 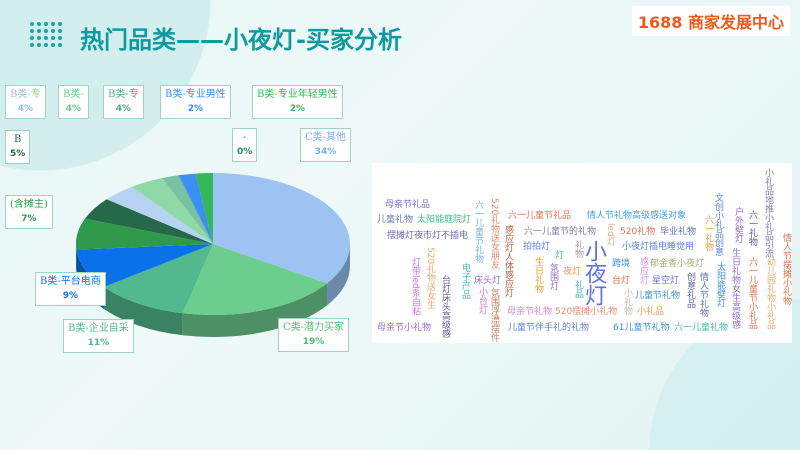 I want to click on pie-label-value: 0%, so click(x=245, y=152).